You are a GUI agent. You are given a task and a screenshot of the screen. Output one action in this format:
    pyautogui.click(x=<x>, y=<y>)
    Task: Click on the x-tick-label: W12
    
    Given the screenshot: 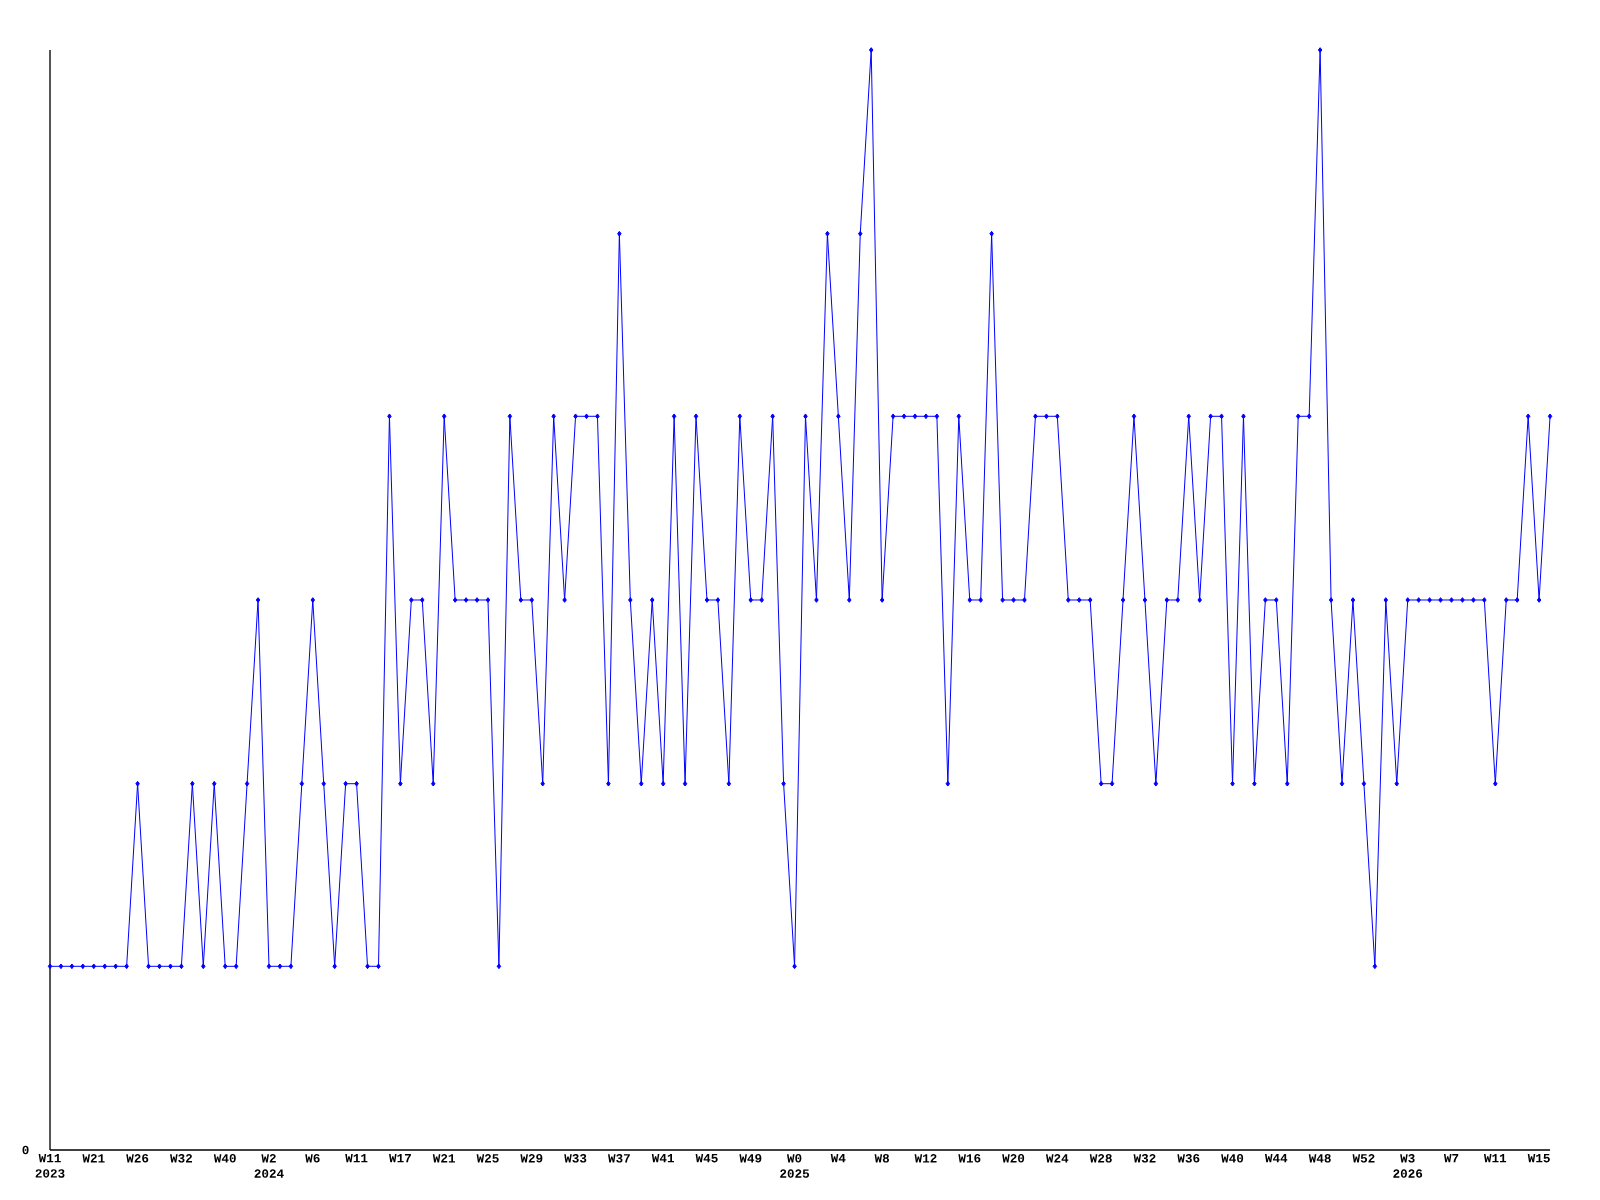 What is the action you would take?
    pyautogui.click(x=925, y=1158)
    